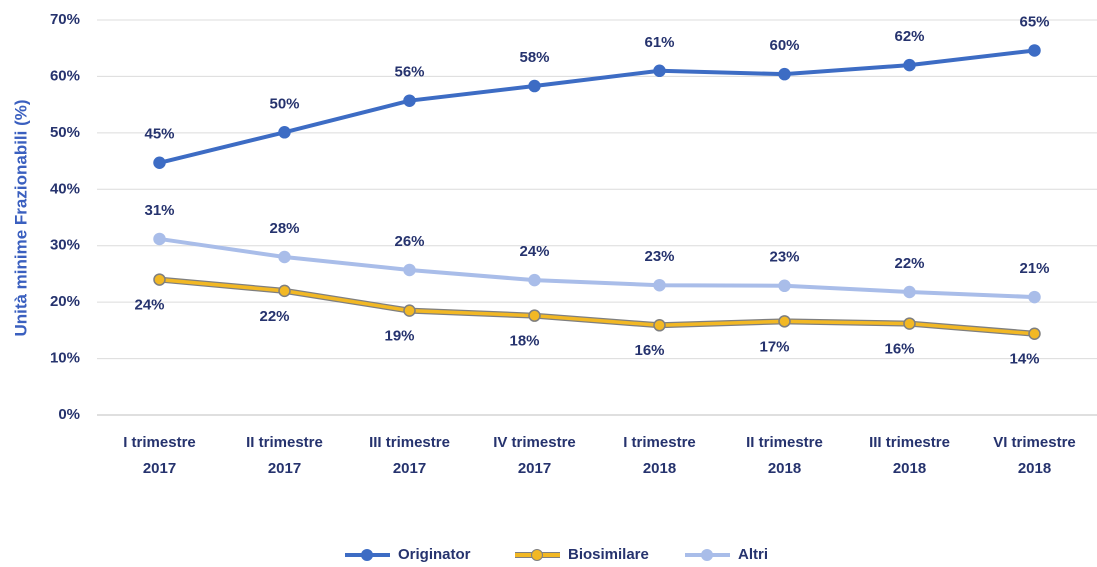 Image resolution: width=1097 pixels, height=567 pixels. I want to click on y-tick-label: 10%, so click(65, 358).